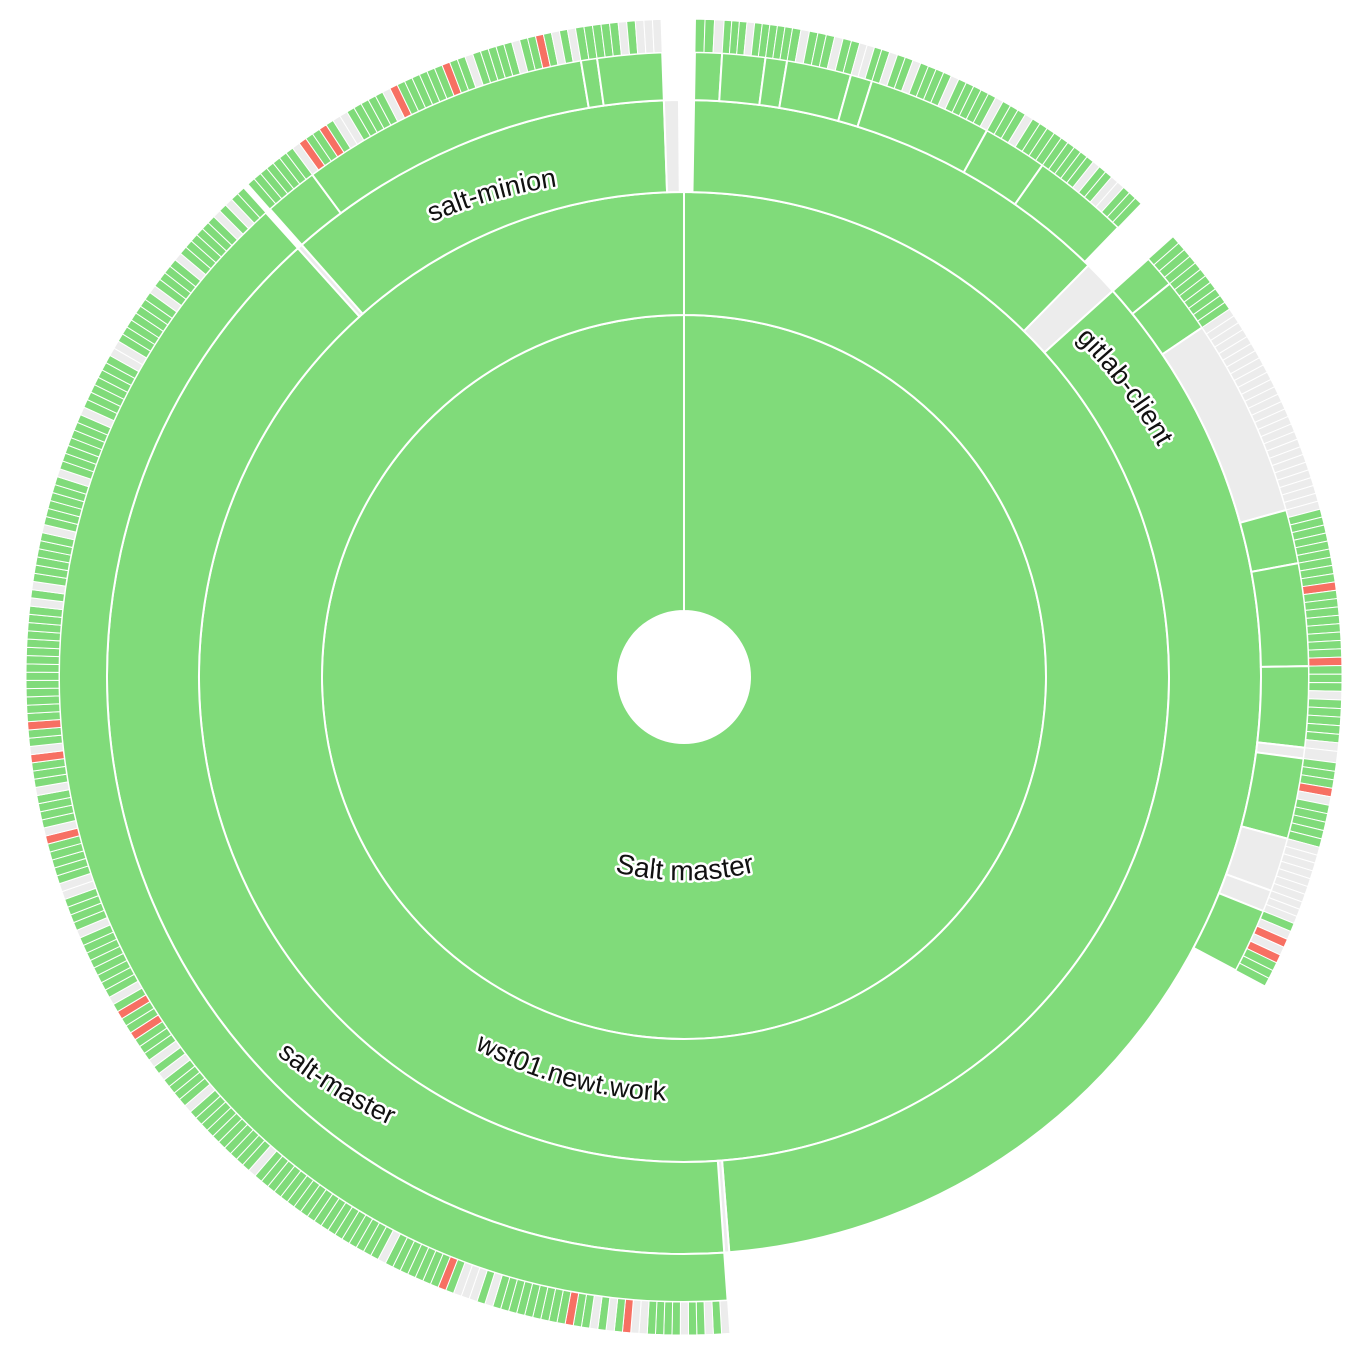 The height and width of the screenshot is (1354, 1368). What do you see at coordinates (671, 146) in the screenshot?
I see `state-segment` at bounding box center [671, 146].